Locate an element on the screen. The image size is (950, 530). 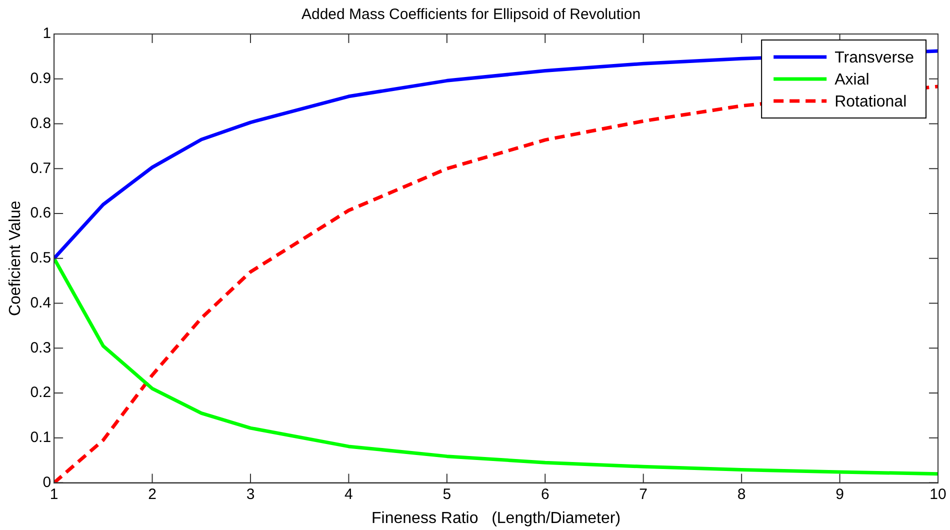
x-tick-label: 4 is located at coordinates (348, 494).